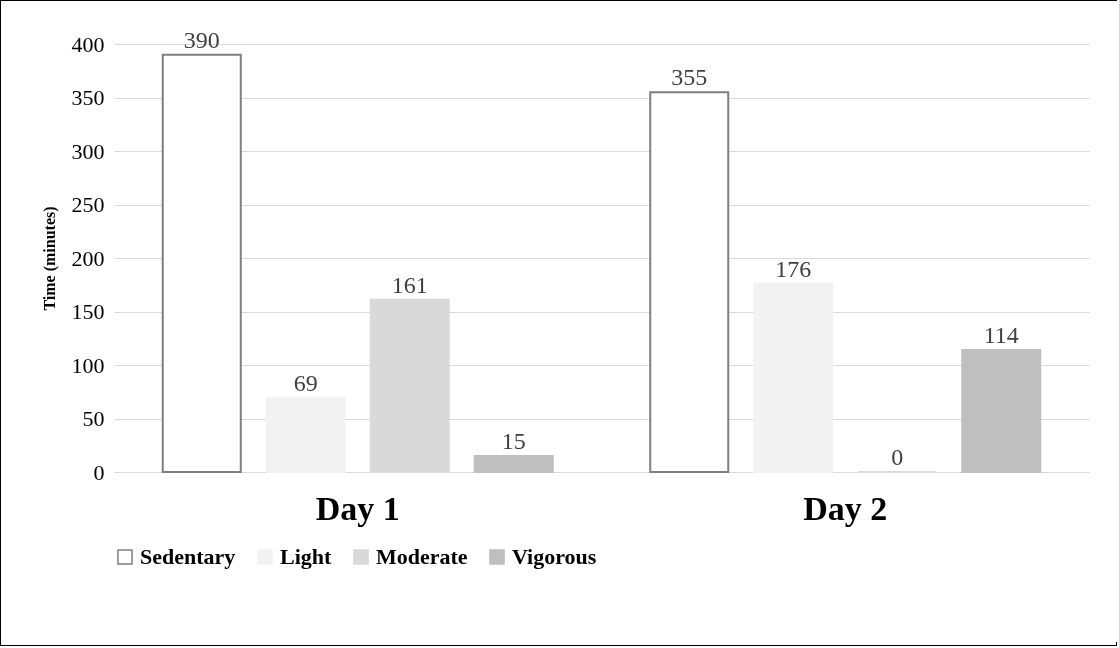 This screenshot has width=1119, height=648. Describe the element at coordinates (88, 204) in the screenshot. I see `y-tick-label: 250` at that location.